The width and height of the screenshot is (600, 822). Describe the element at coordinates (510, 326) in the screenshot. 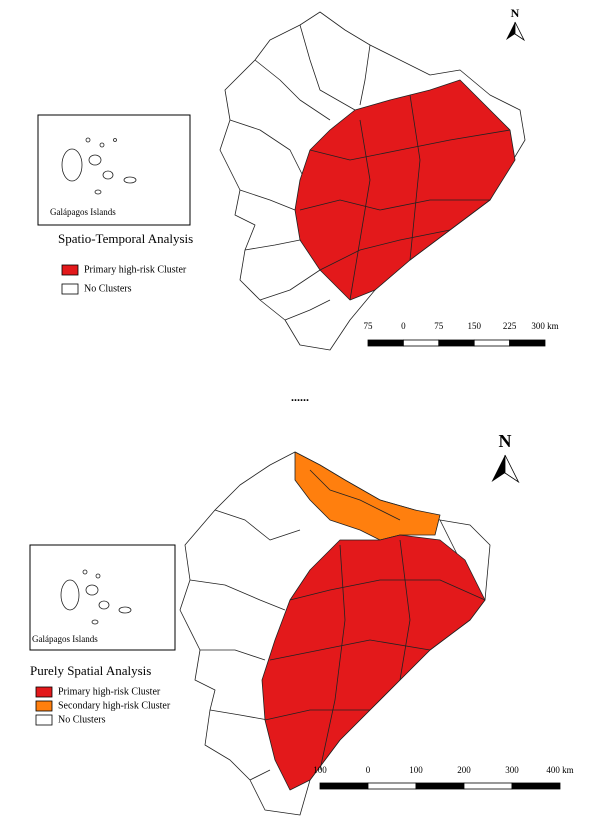

I see `scale-bar-label: 225` at that location.